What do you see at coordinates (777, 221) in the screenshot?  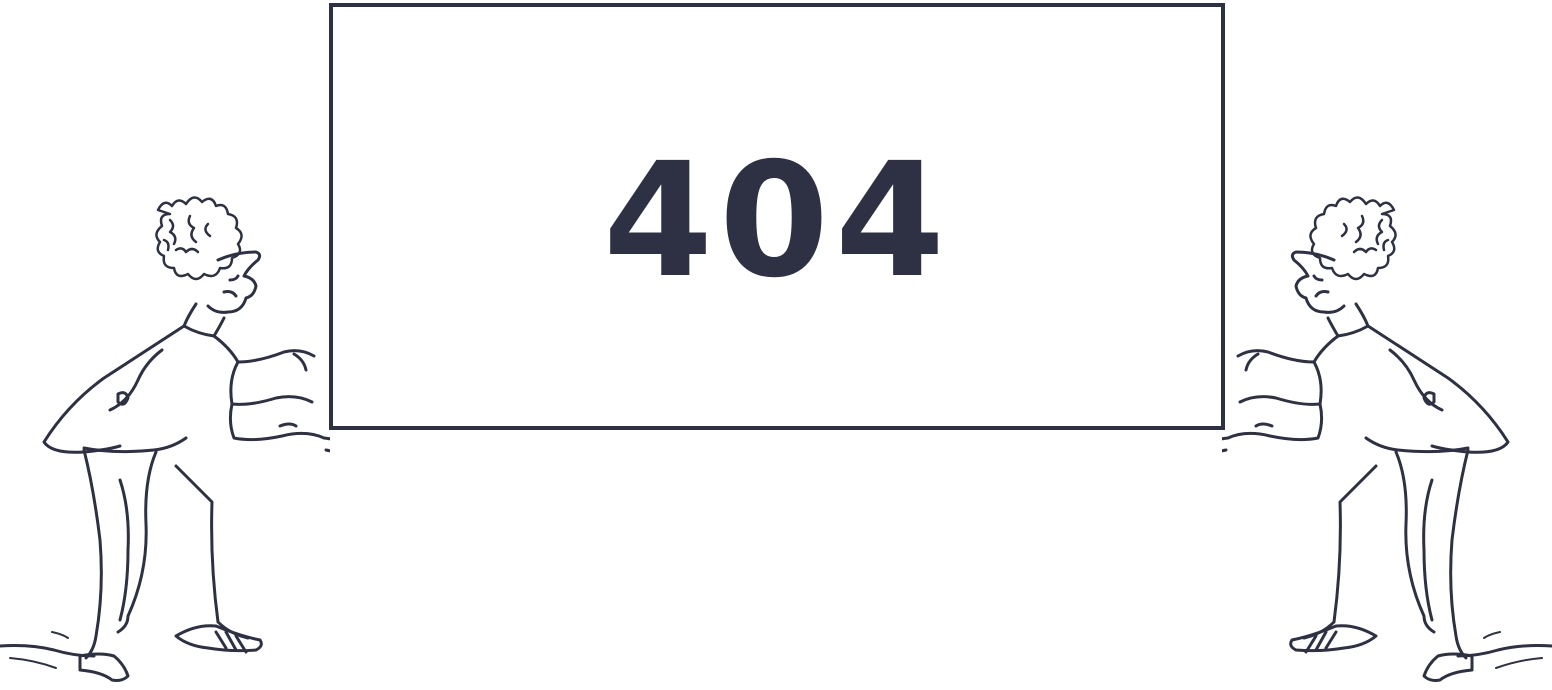 I see `error-code-heading: 404` at bounding box center [777, 221].